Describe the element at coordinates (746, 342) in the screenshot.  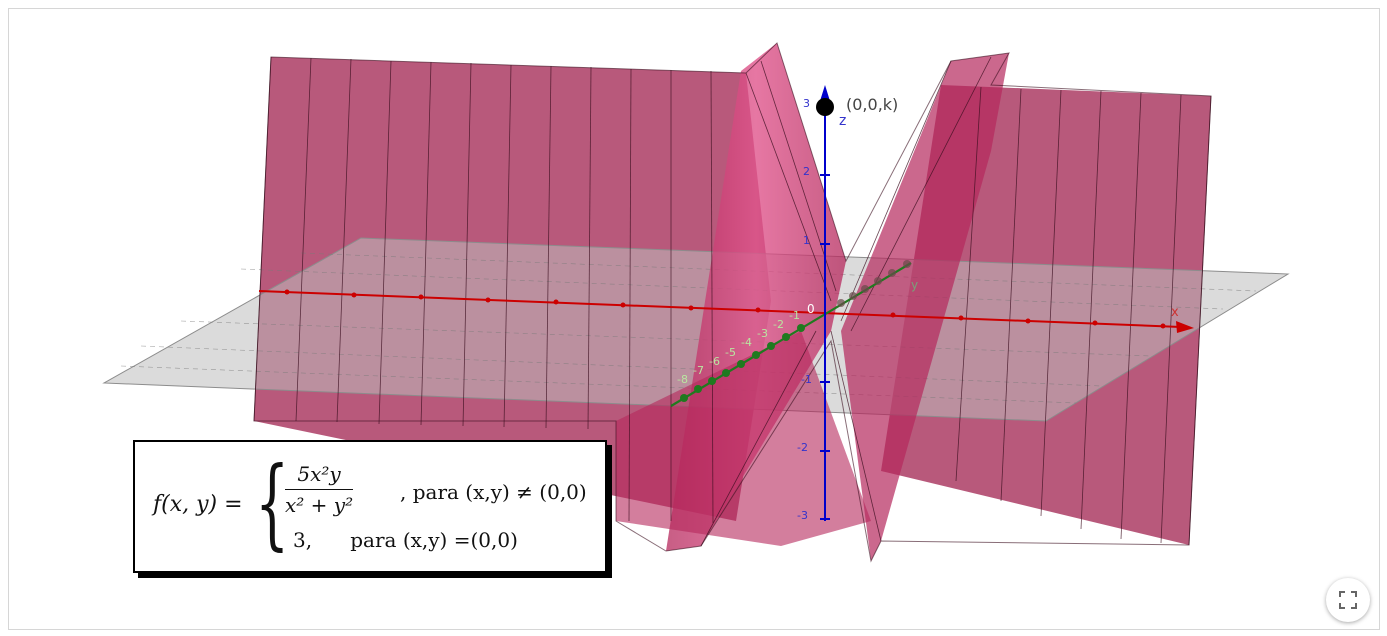
I see `svg-text: -4` at that location.